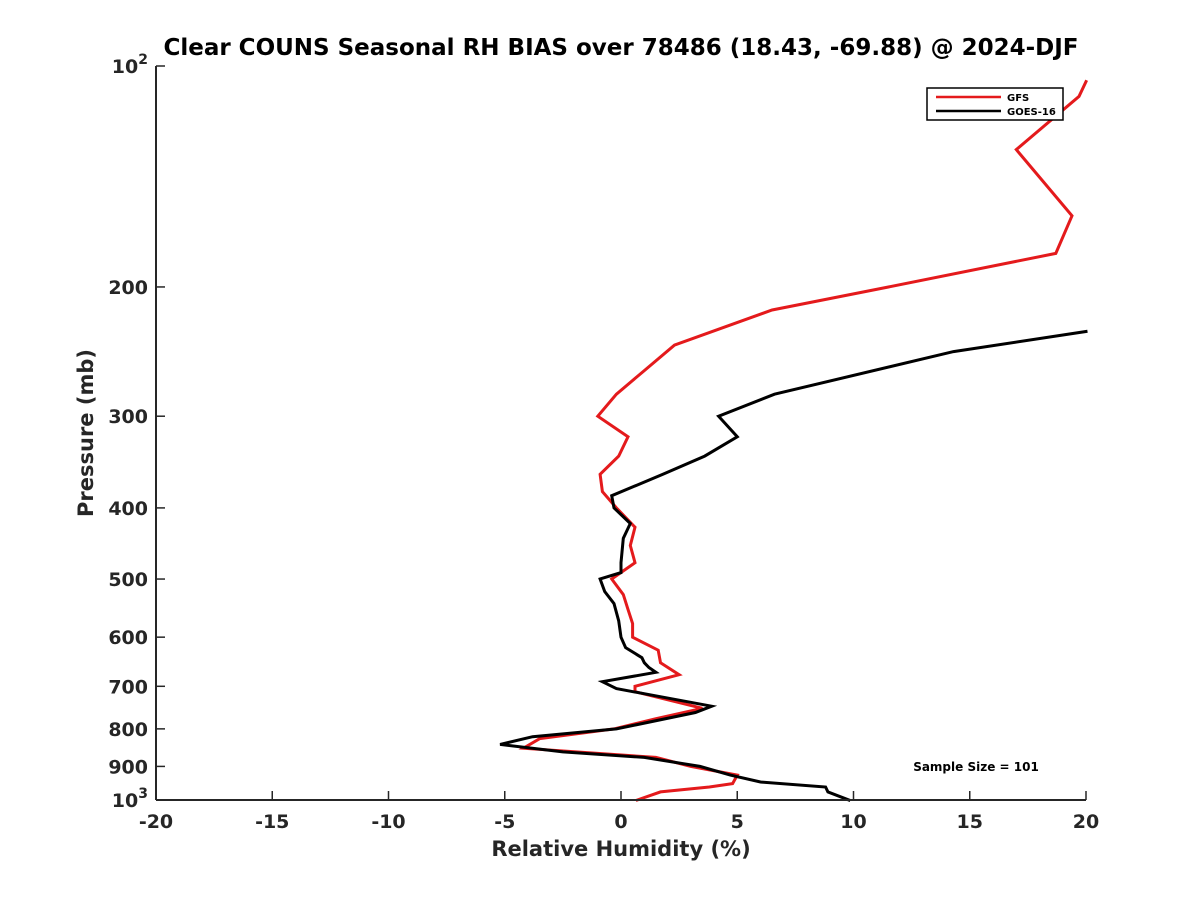  What do you see at coordinates (504, 822) in the screenshot?
I see `x-tick-label: -5` at bounding box center [504, 822].